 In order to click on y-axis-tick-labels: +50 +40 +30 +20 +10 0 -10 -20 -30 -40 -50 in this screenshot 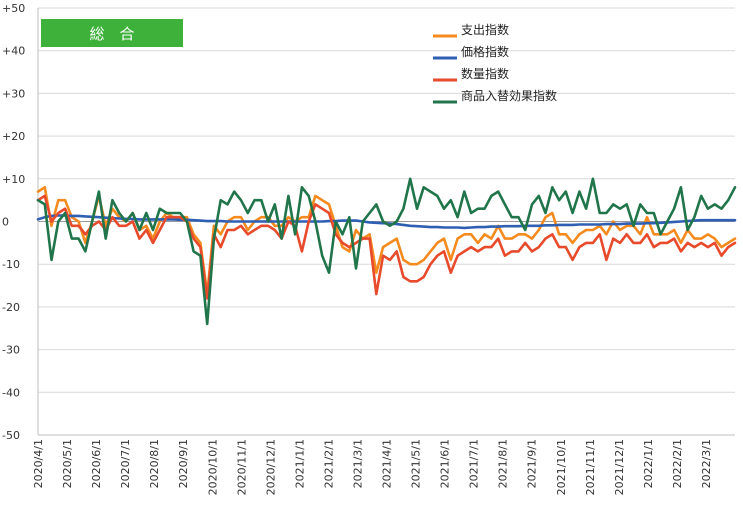, I will do `click(13, 222)`.